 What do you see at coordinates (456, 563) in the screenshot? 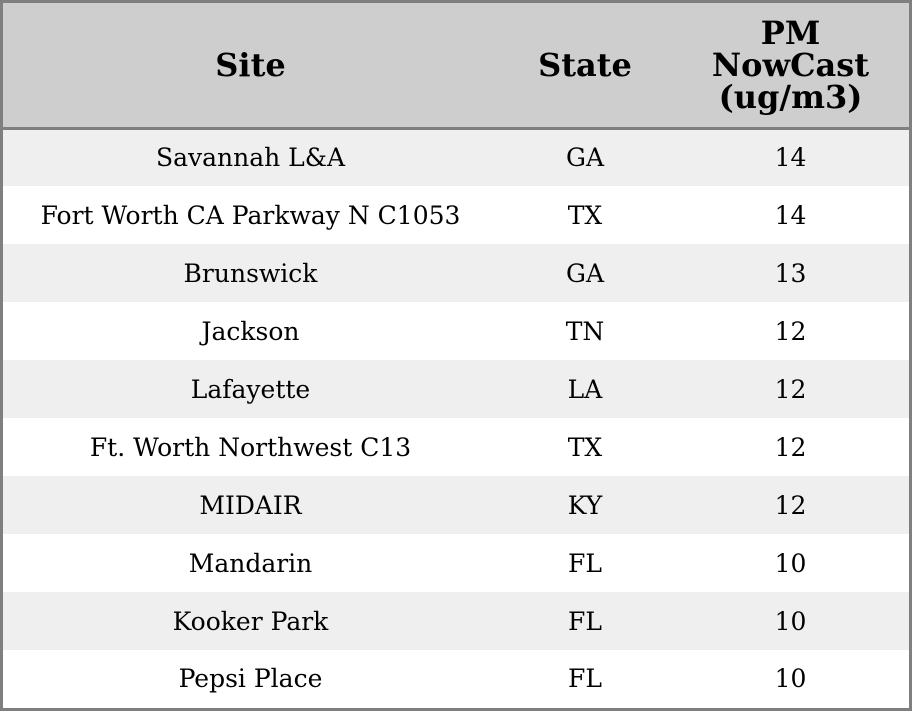
I see `table-row: Mandarin FL 10` at bounding box center [456, 563].